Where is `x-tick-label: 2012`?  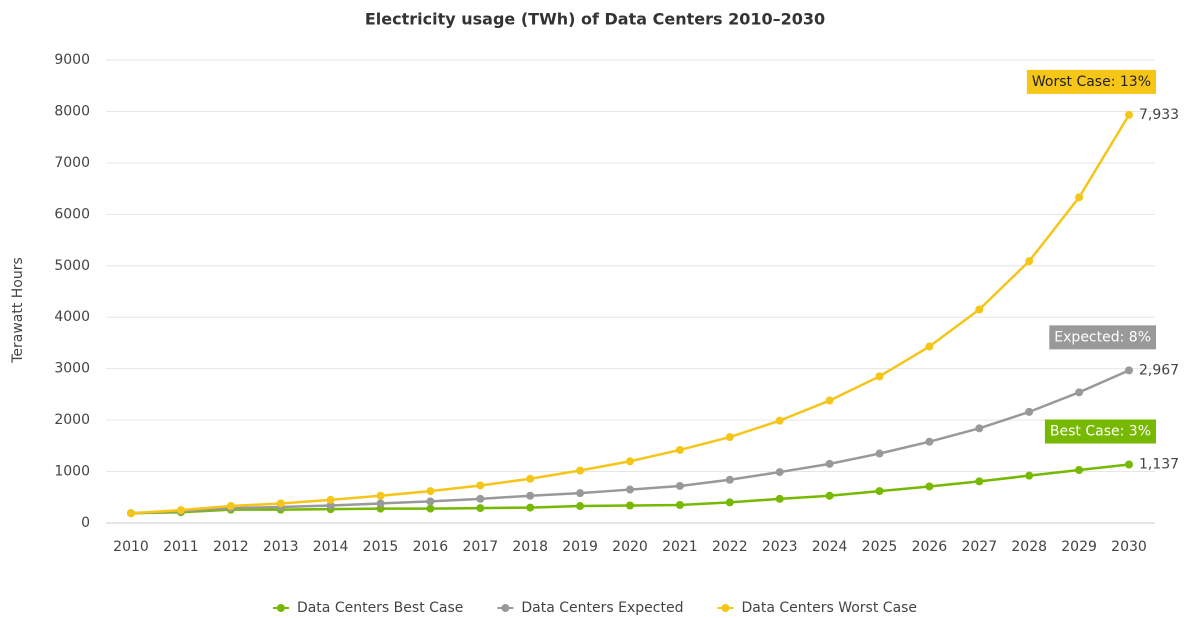
x-tick-label: 2012 is located at coordinates (231, 547).